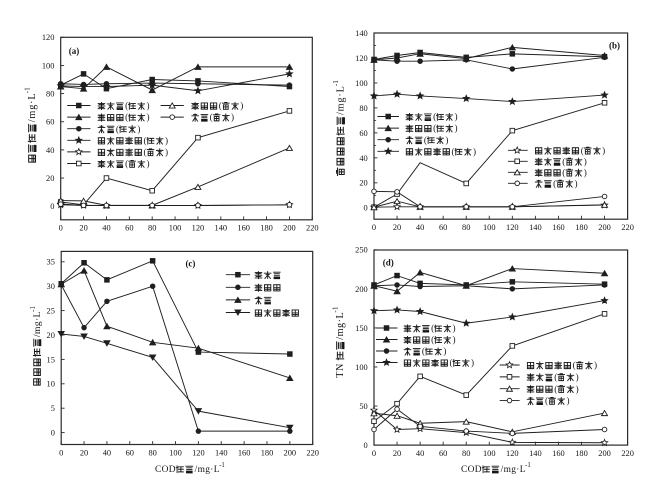  Describe the element at coordinates (363, 406) in the screenshot. I see `svg-text: 50` at that location.